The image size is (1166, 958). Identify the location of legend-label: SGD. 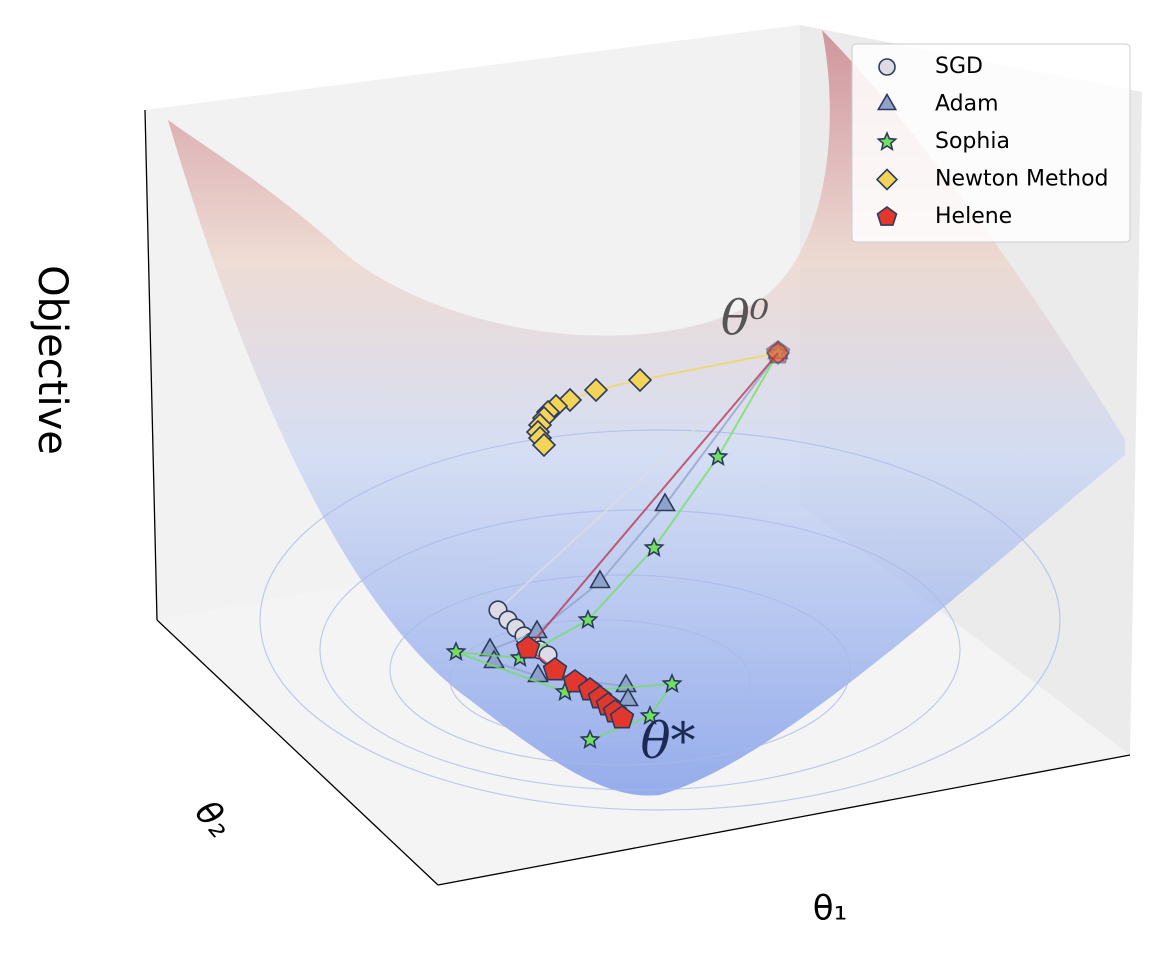
(959, 66).